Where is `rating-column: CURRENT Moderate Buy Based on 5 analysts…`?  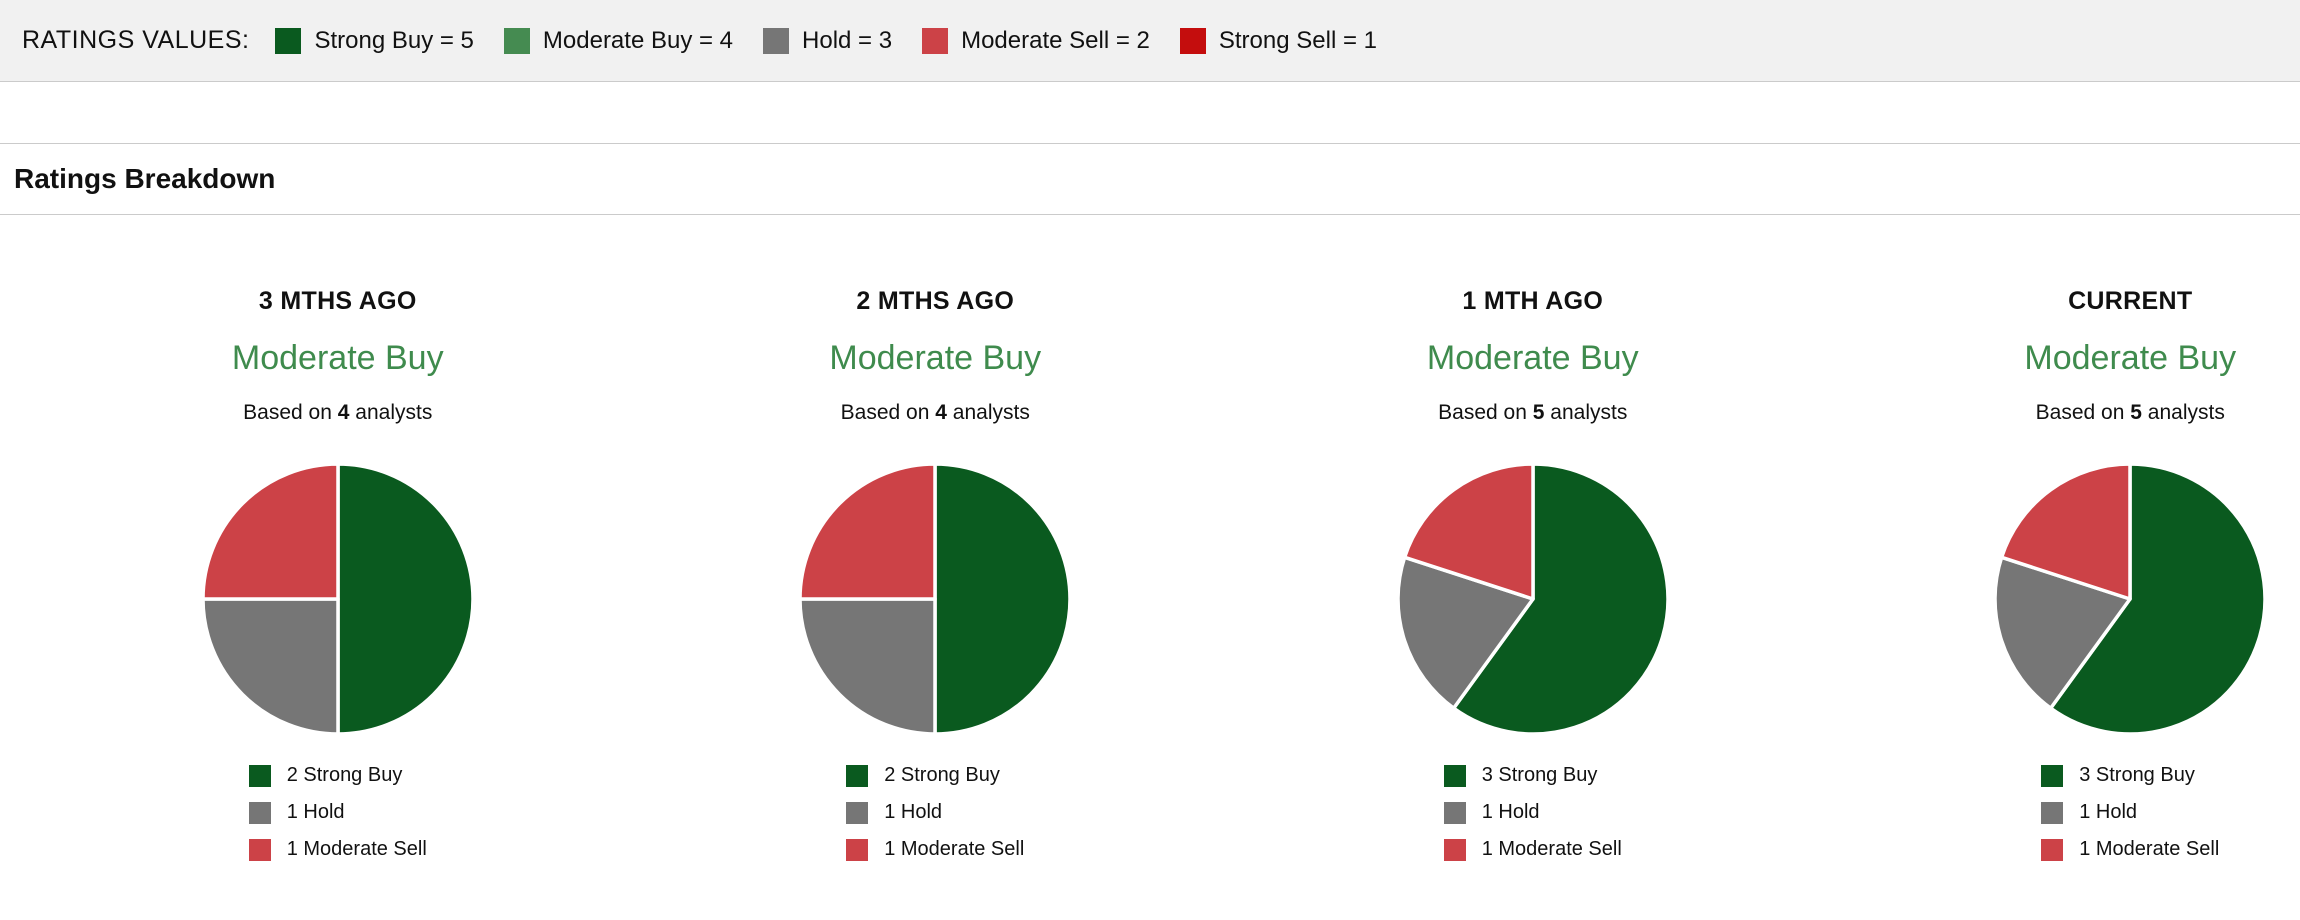 rating-column: CURRENT Moderate Buy Based on 5 analysts… is located at coordinates (2066, 581).